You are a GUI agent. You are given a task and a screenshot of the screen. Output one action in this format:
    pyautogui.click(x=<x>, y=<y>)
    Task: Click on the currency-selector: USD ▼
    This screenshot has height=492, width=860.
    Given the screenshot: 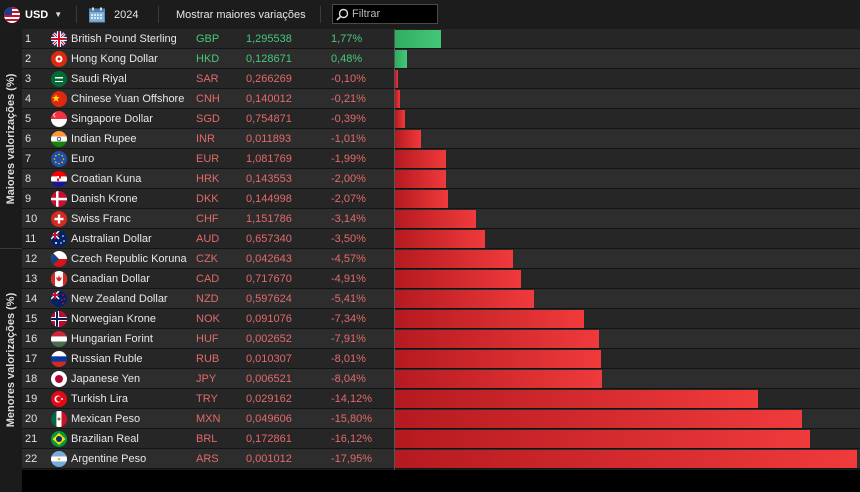 What is the action you would take?
    pyautogui.click(x=33, y=14)
    